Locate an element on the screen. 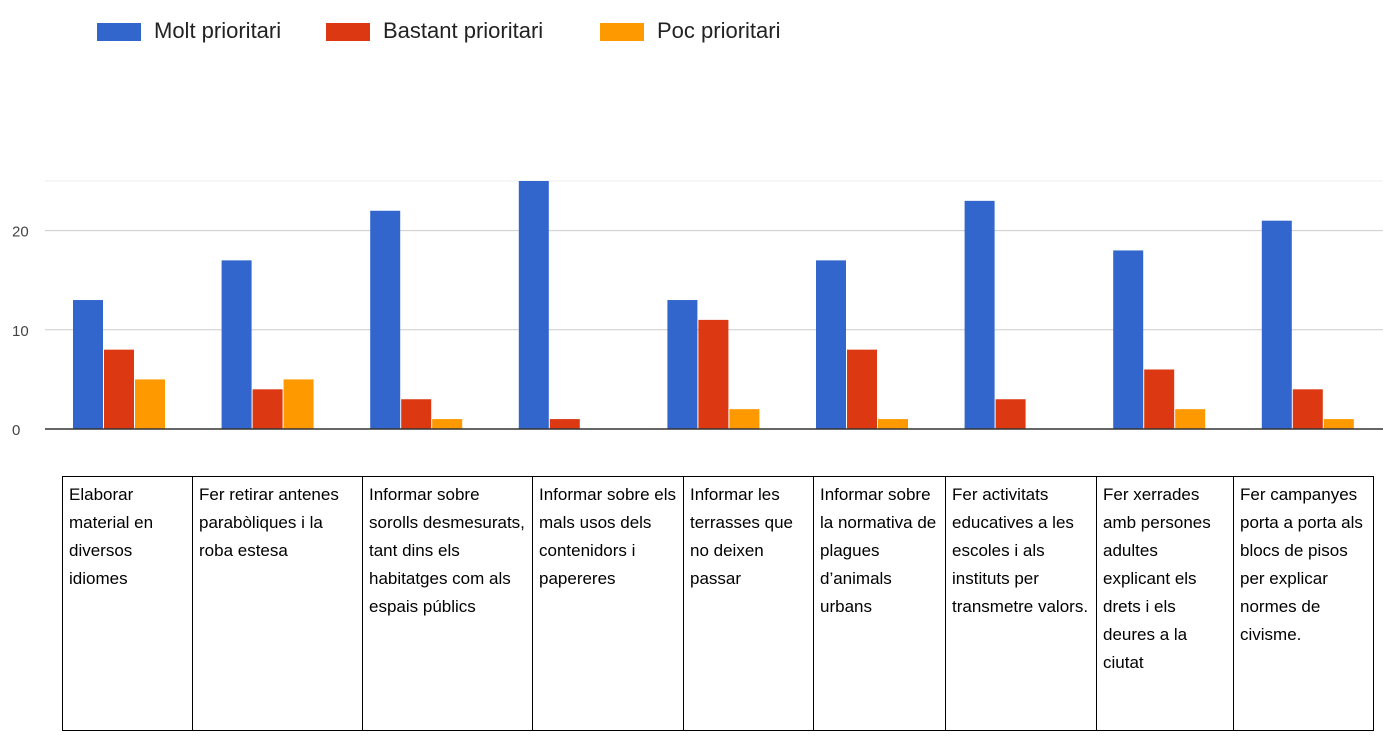  legend-swatch-molt is located at coordinates (119, 32).